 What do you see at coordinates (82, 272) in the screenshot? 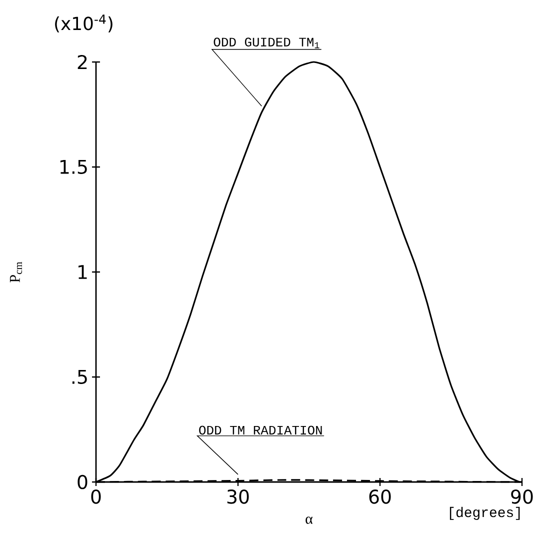
I see `y-tick-label: 1` at bounding box center [82, 272].